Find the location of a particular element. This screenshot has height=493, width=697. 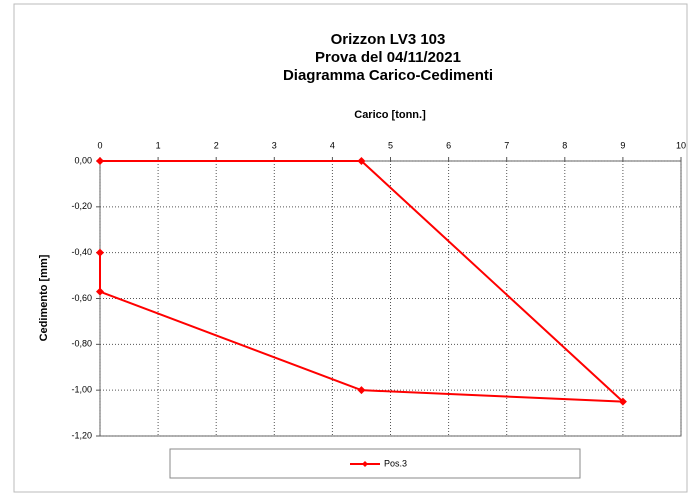

x-tick-label: 10 is located at coordinates (681, 145).